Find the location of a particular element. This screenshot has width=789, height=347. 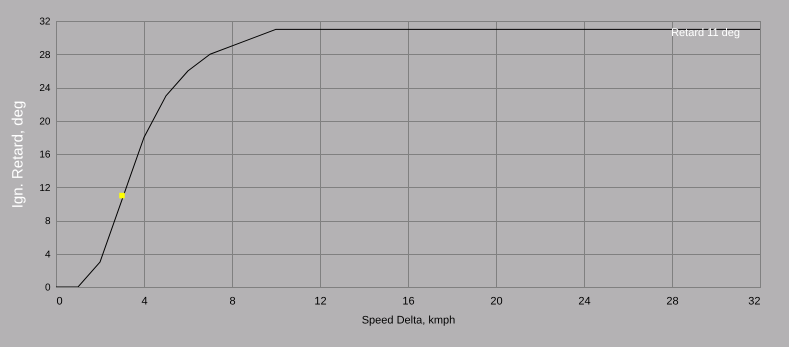

x-tick-label: 4 is located at coordinates (144, 302).